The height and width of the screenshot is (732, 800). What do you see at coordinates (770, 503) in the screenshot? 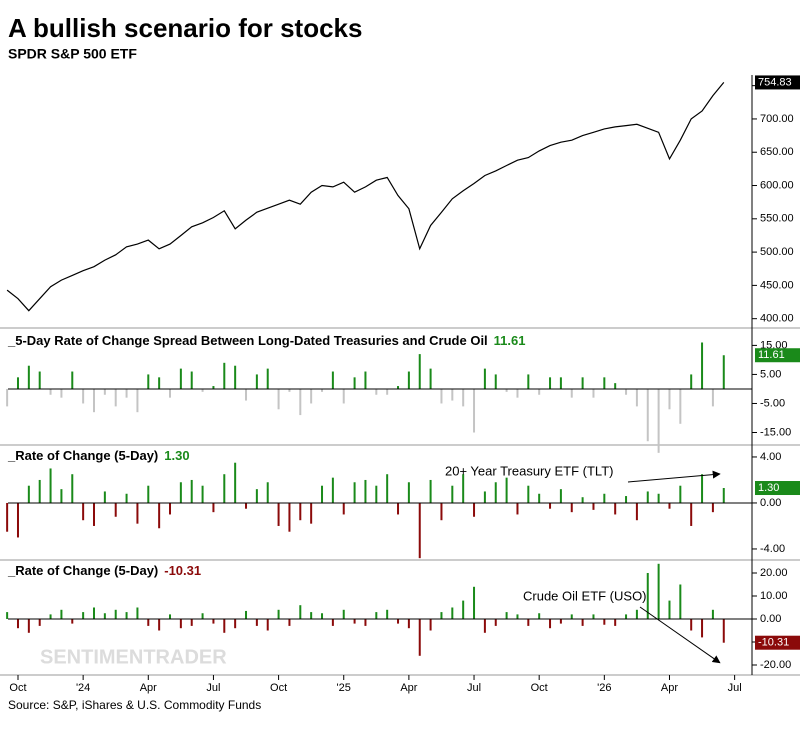
I see `y-tick-label: 0.00` at bounding box center [770, 503].